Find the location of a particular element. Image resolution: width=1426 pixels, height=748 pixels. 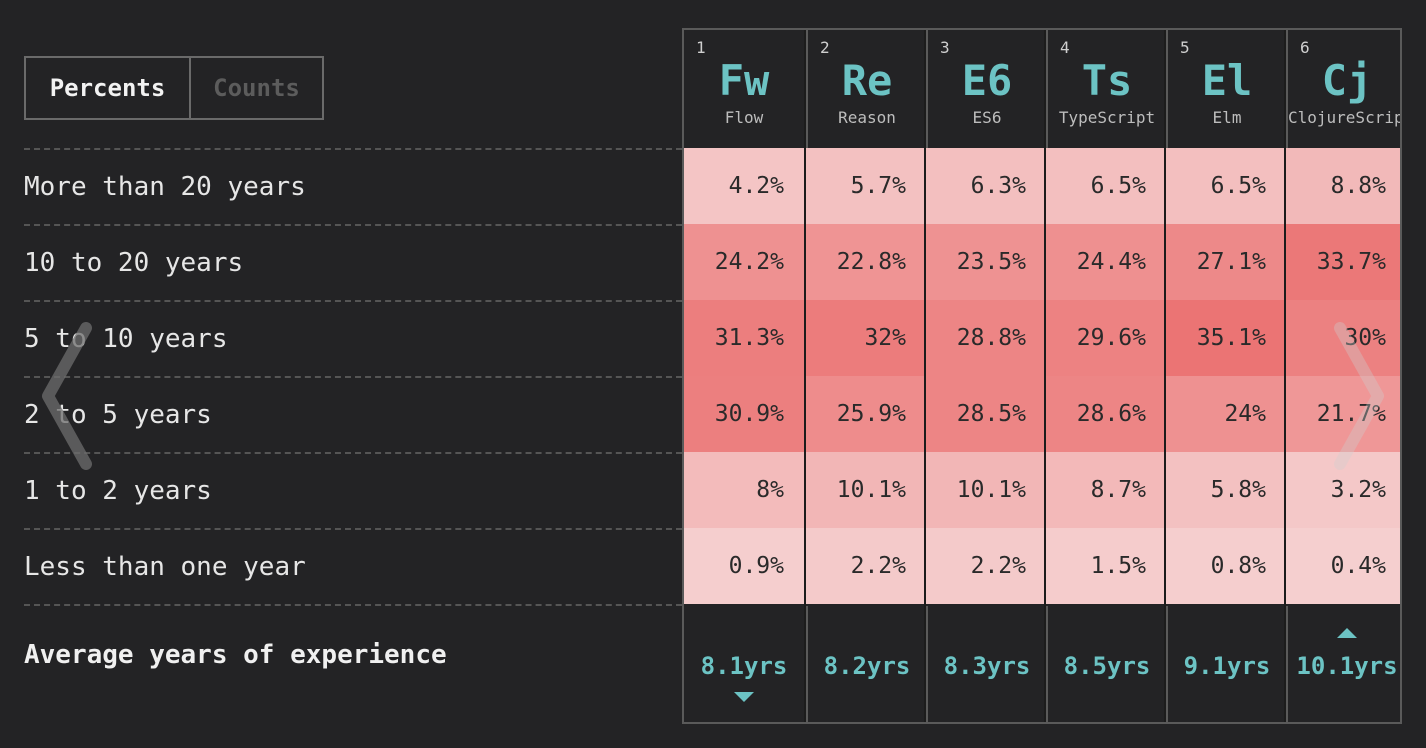

view-mode-toggle: Percents Counts is located at coordinates (174, 88).